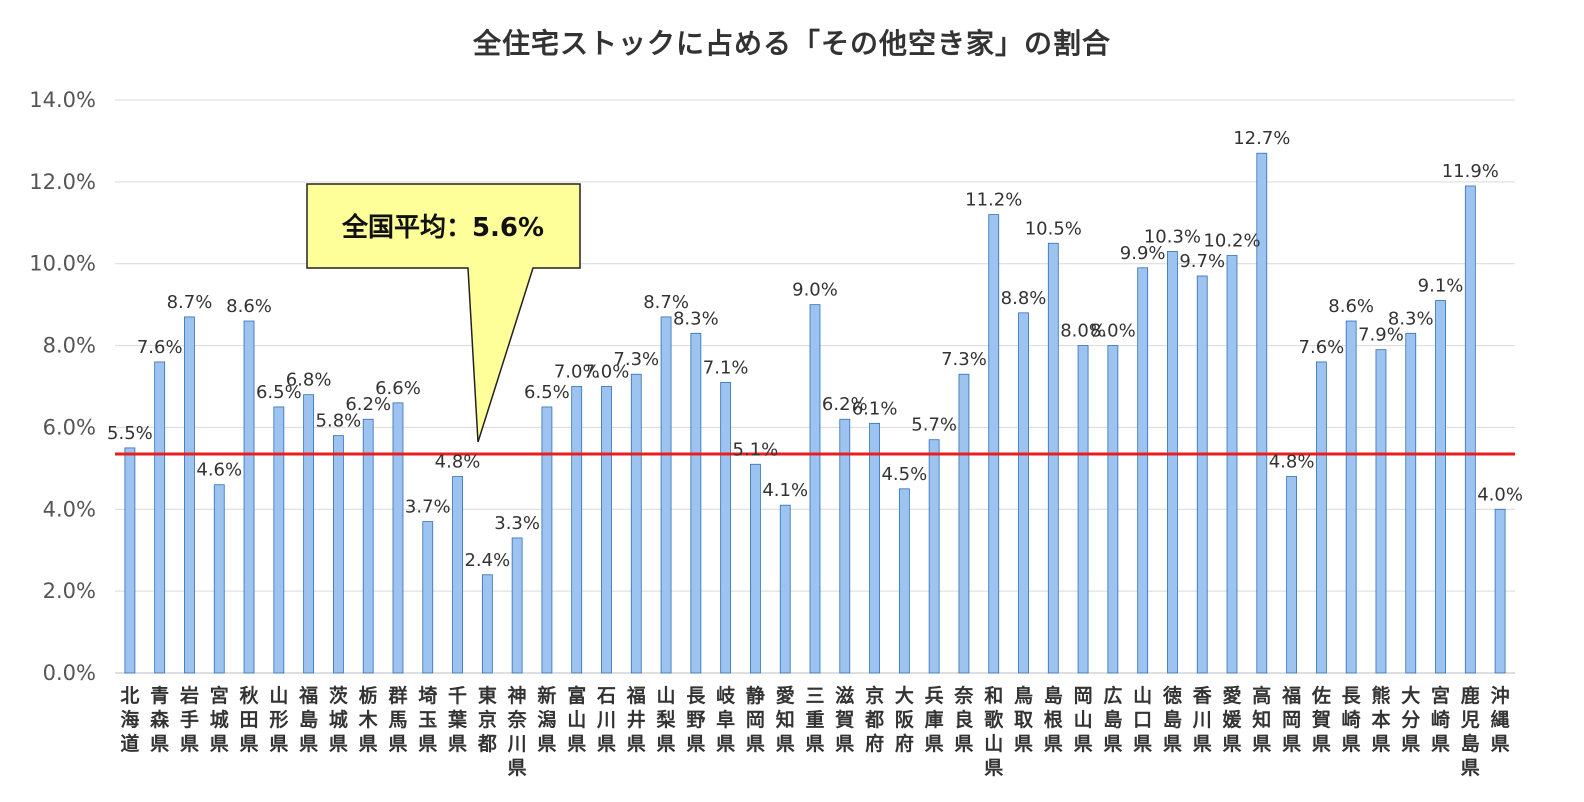  I want to click on y-tick-label: 14.0%, so click(62, 100).